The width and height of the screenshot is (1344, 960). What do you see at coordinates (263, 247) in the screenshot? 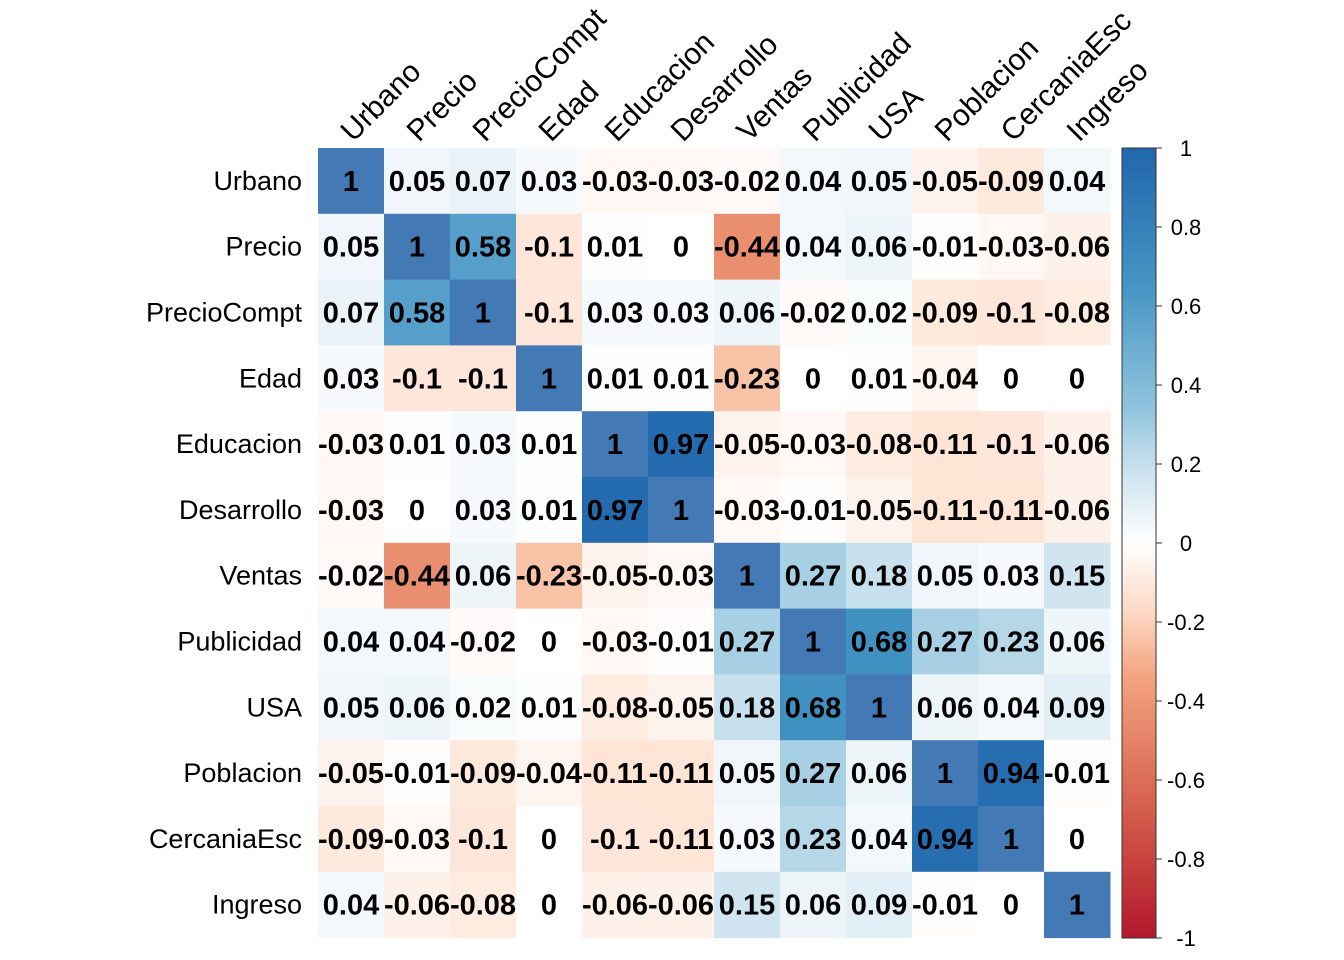
I see `row-label-precio: Precio` at bounding box center [263, 247].